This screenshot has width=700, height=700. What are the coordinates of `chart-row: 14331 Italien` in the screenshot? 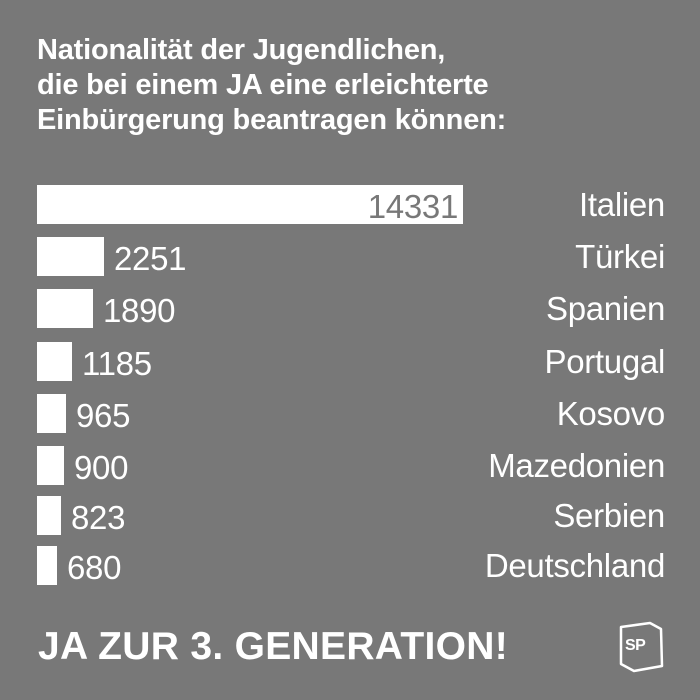 It's located at (351, 205).